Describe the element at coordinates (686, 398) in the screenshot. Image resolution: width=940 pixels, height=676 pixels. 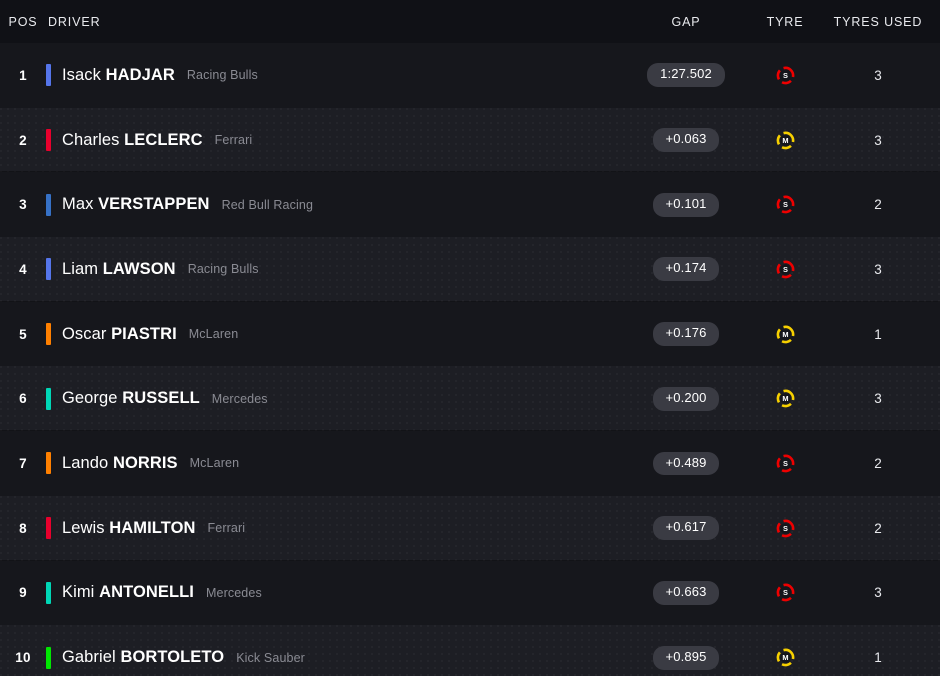
I see `gap-pill: +0.200` at that location.